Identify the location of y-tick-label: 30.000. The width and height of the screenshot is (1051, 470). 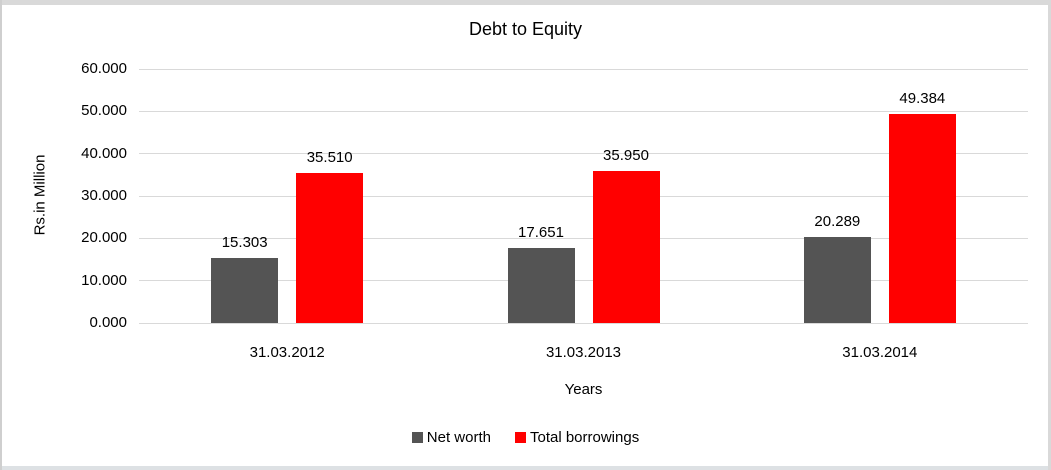
(104, 195).